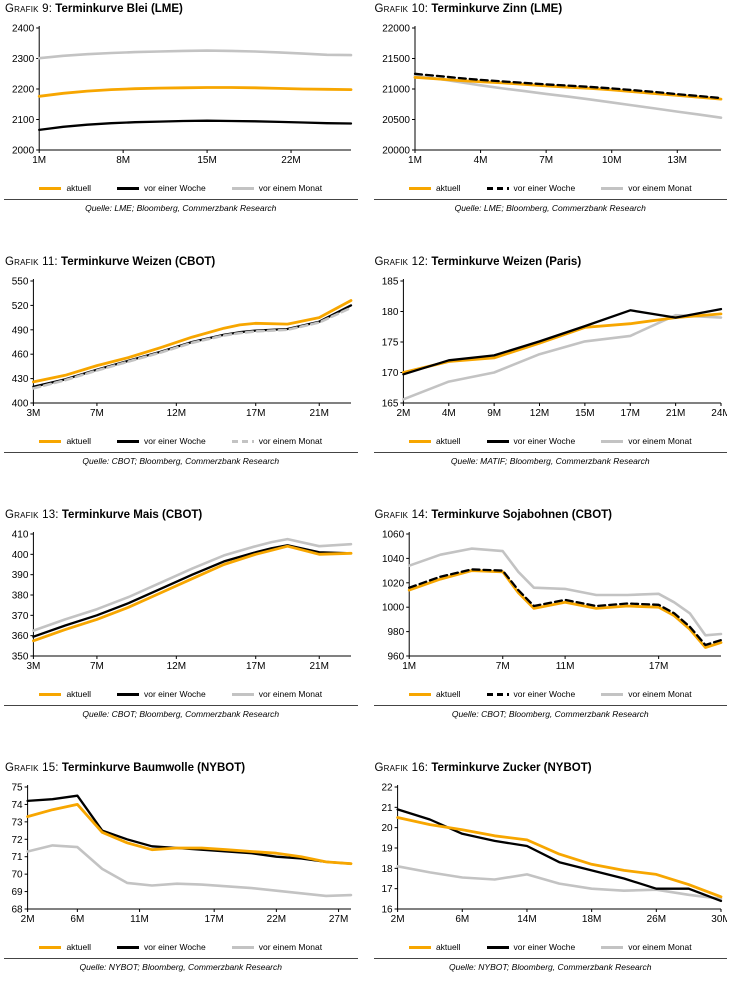 The width and height of the screenshot is (733, 985). I want to click on y-tick-label: 185, so click(389, 282).